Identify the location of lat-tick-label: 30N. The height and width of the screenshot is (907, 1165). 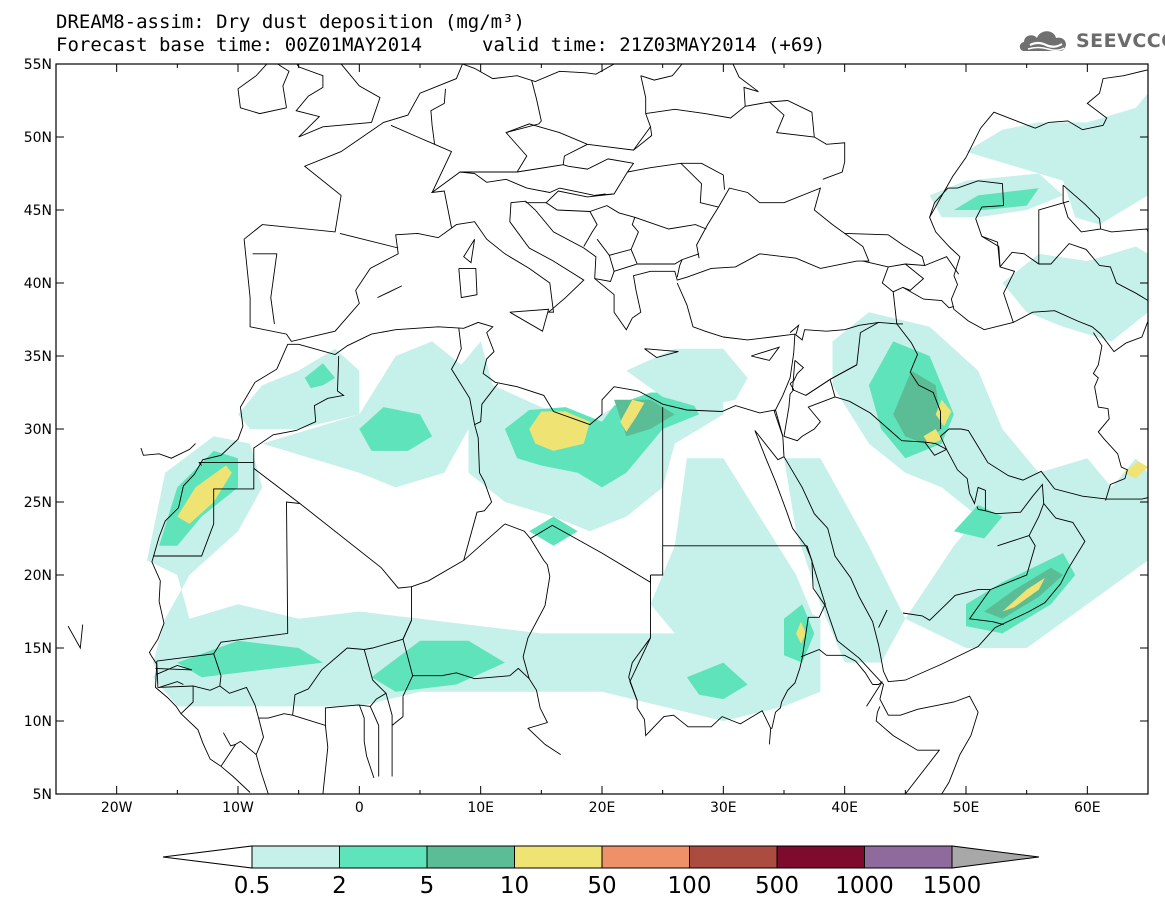
(38, 430).